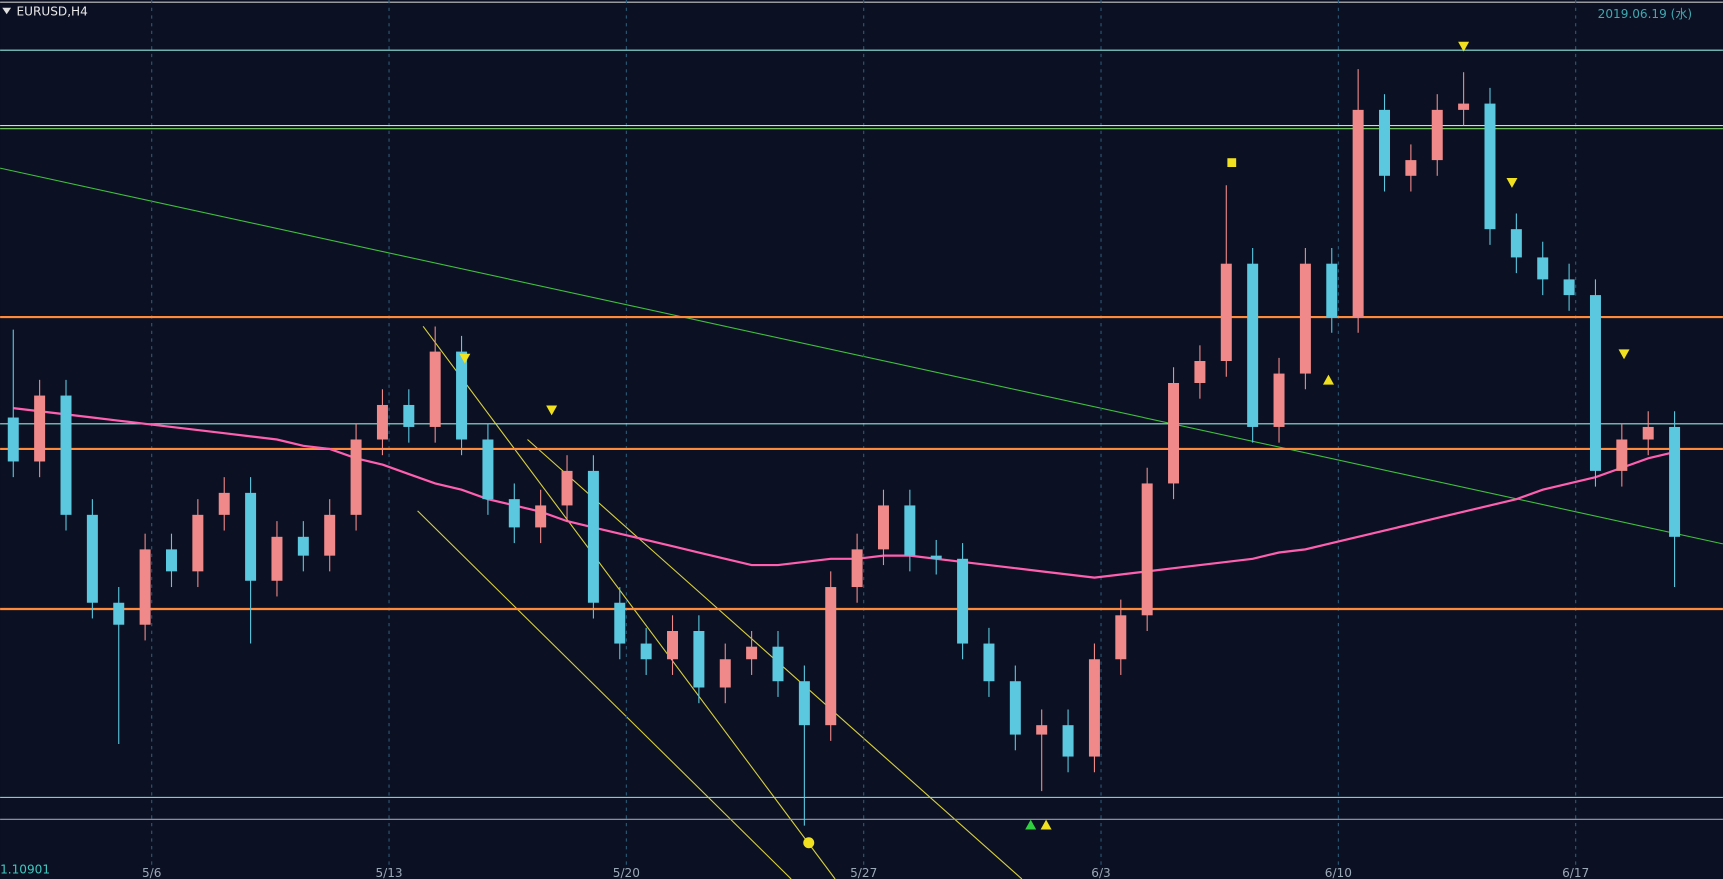 Image resolution: width=1723 pixels, height=879 pixels. What do you see at coordinates (7, 11) in the screenshot?
I see `menu-arrow` at bounding box center [7, 11].